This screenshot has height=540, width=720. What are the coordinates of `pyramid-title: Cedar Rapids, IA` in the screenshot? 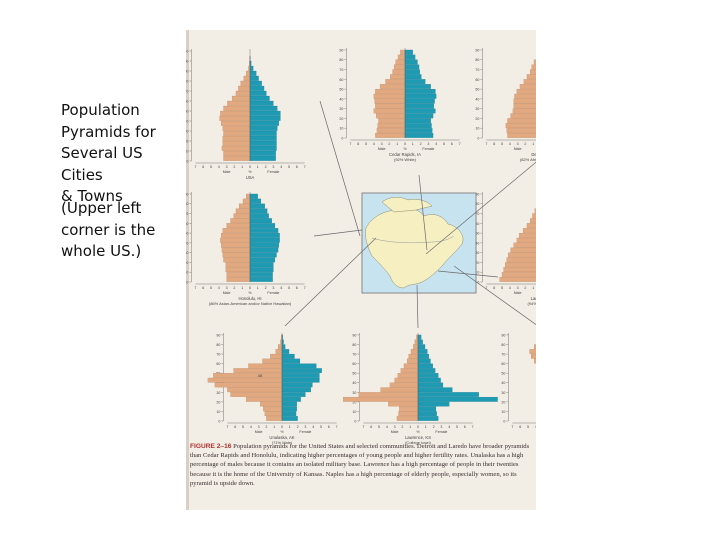 It's located at (405, 154).